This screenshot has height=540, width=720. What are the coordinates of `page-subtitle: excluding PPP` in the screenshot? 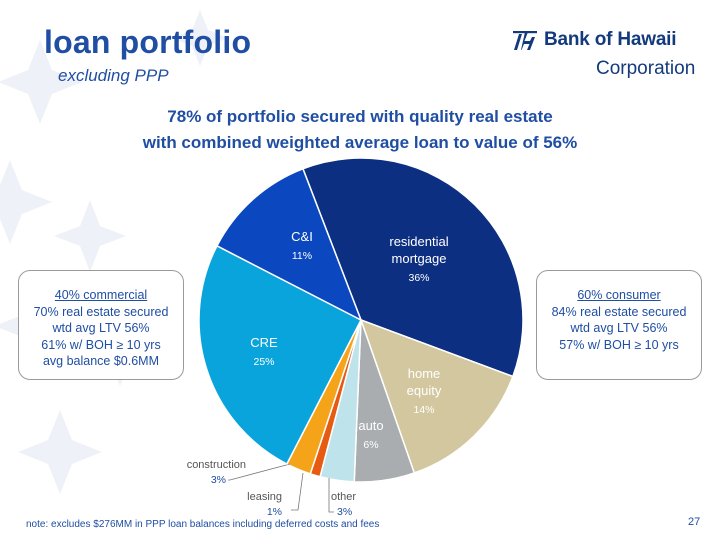 It's located at (113, 75).